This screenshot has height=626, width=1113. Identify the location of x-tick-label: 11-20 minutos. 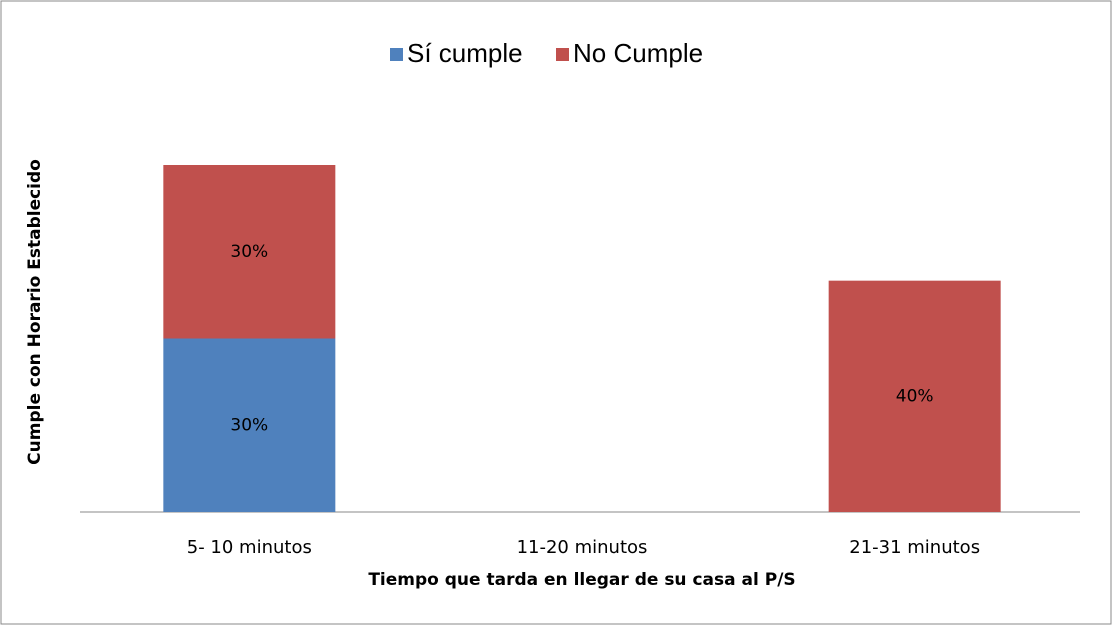
(582, 547).